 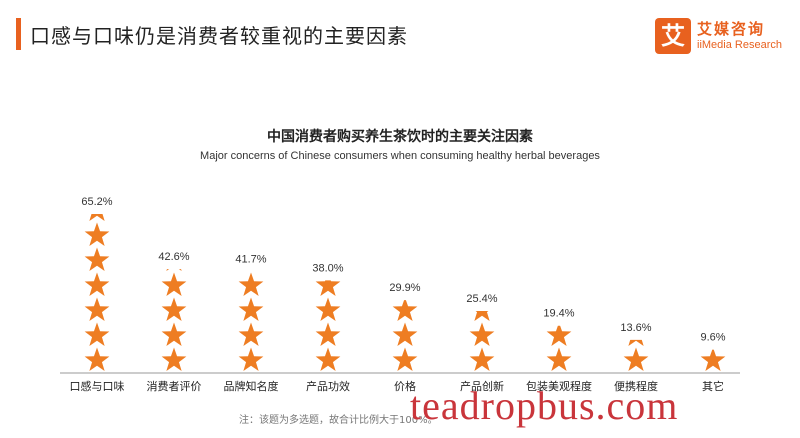 What do you see at coordinates (713, 386) in the screenshot?
I see `category-label: 其它` at bounding box center [713, 386].